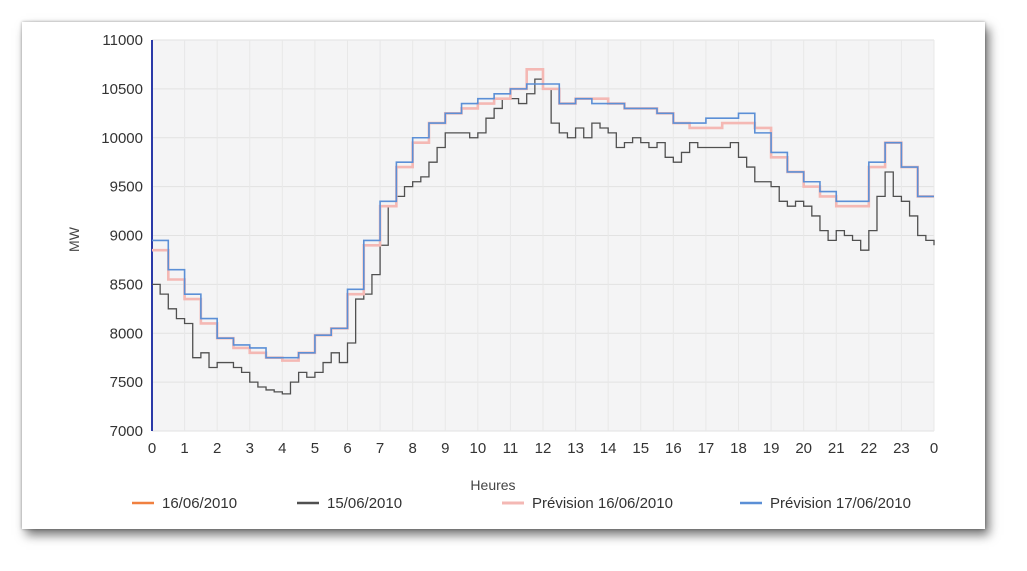  What do you see at coordinates (511, 448) in the screenshot?
I see `x-tick-label: 11` at bounding box center [511, 448].